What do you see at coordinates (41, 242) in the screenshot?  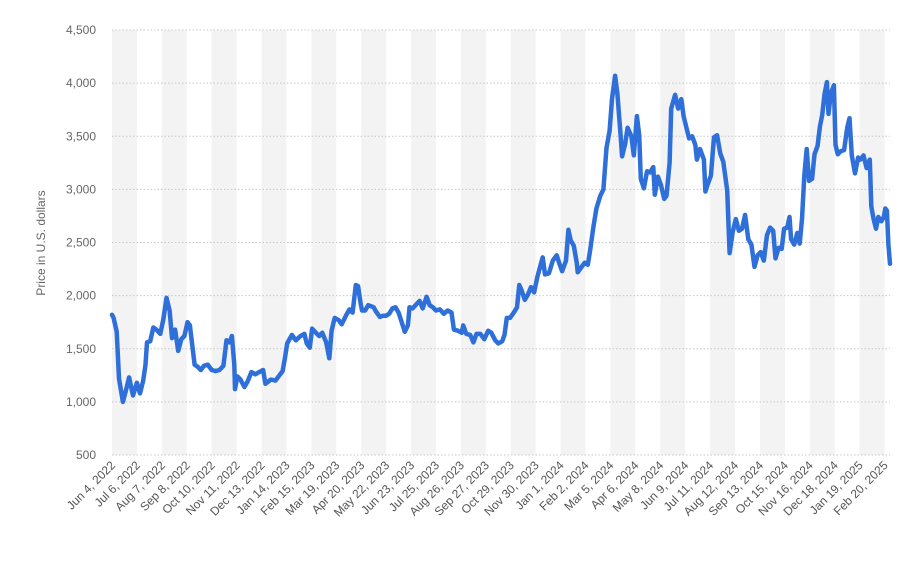 I see `y-axis-label: Price in U.S. dollars` at bounding box center [41, 242].